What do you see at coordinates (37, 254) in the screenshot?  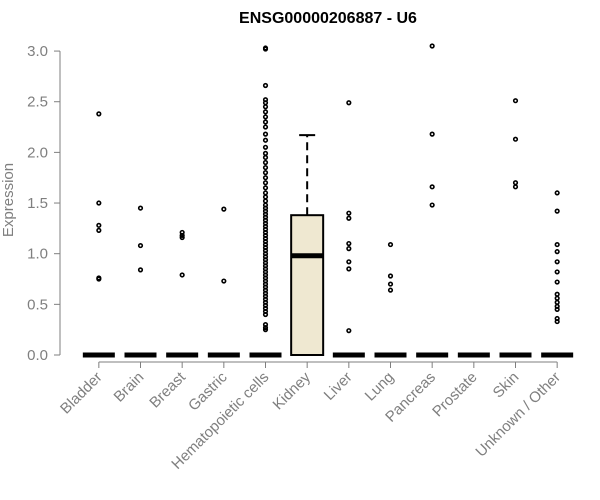 I see `y-tick-label: 1.0` at bounding box center [37, 254].